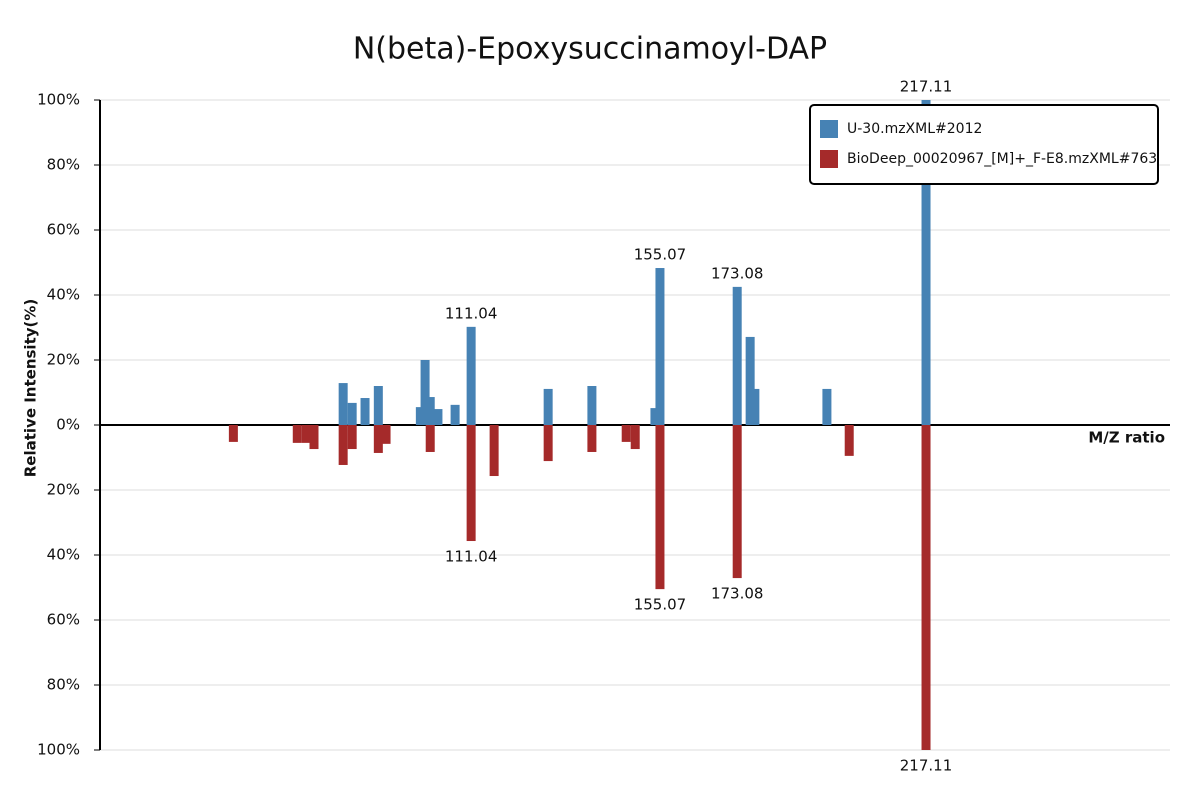 This screenshot has height=800, width=1200. Describe the element at coordinates (984, 144) in the screenshot. I see `legend-box` at that location.